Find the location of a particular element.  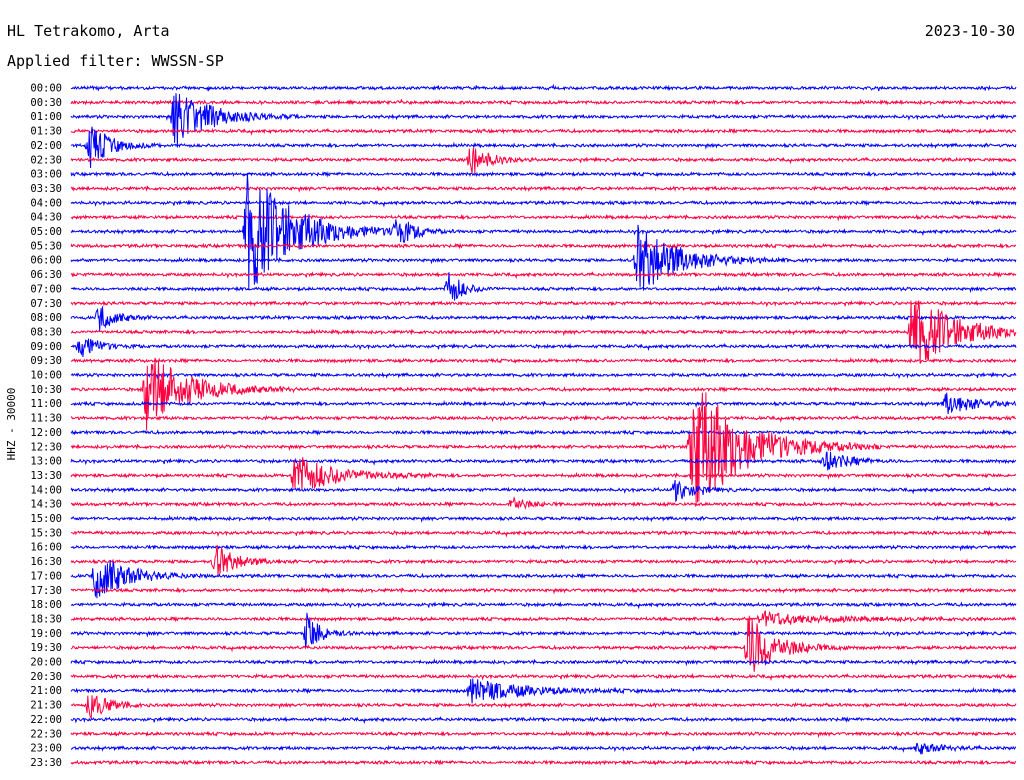

time-tick-label: 04:30 is located at coordinates (46, 218).